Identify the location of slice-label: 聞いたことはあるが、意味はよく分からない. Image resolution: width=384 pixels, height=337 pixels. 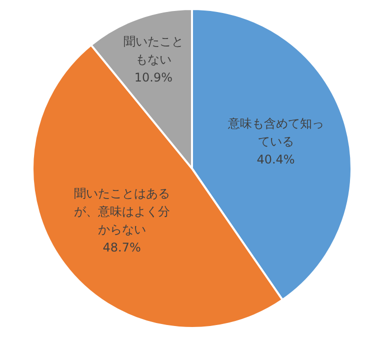
(122, 211).